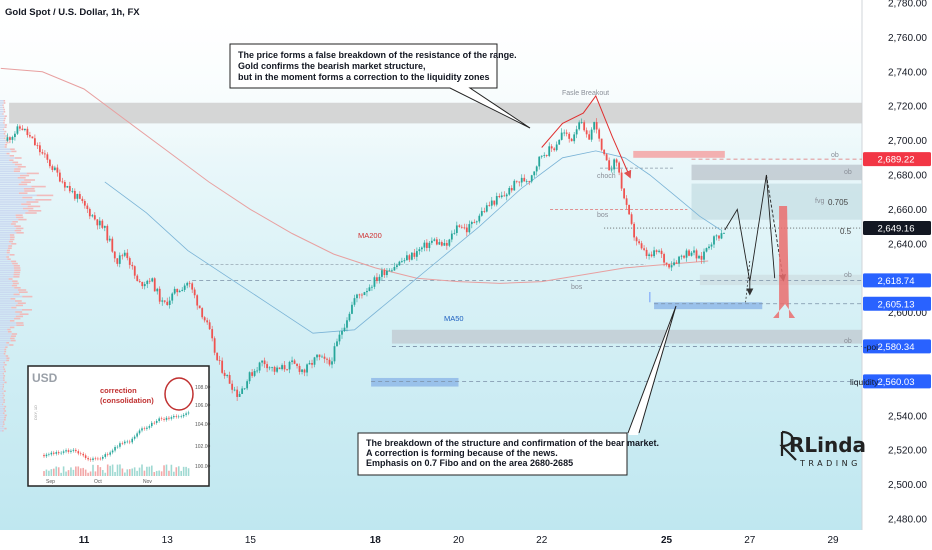  What do you see at coordinates (127, 400) in the screenshot?
I see `inset-annotation-2: (consolidation)` at bounding box center [127, 400].